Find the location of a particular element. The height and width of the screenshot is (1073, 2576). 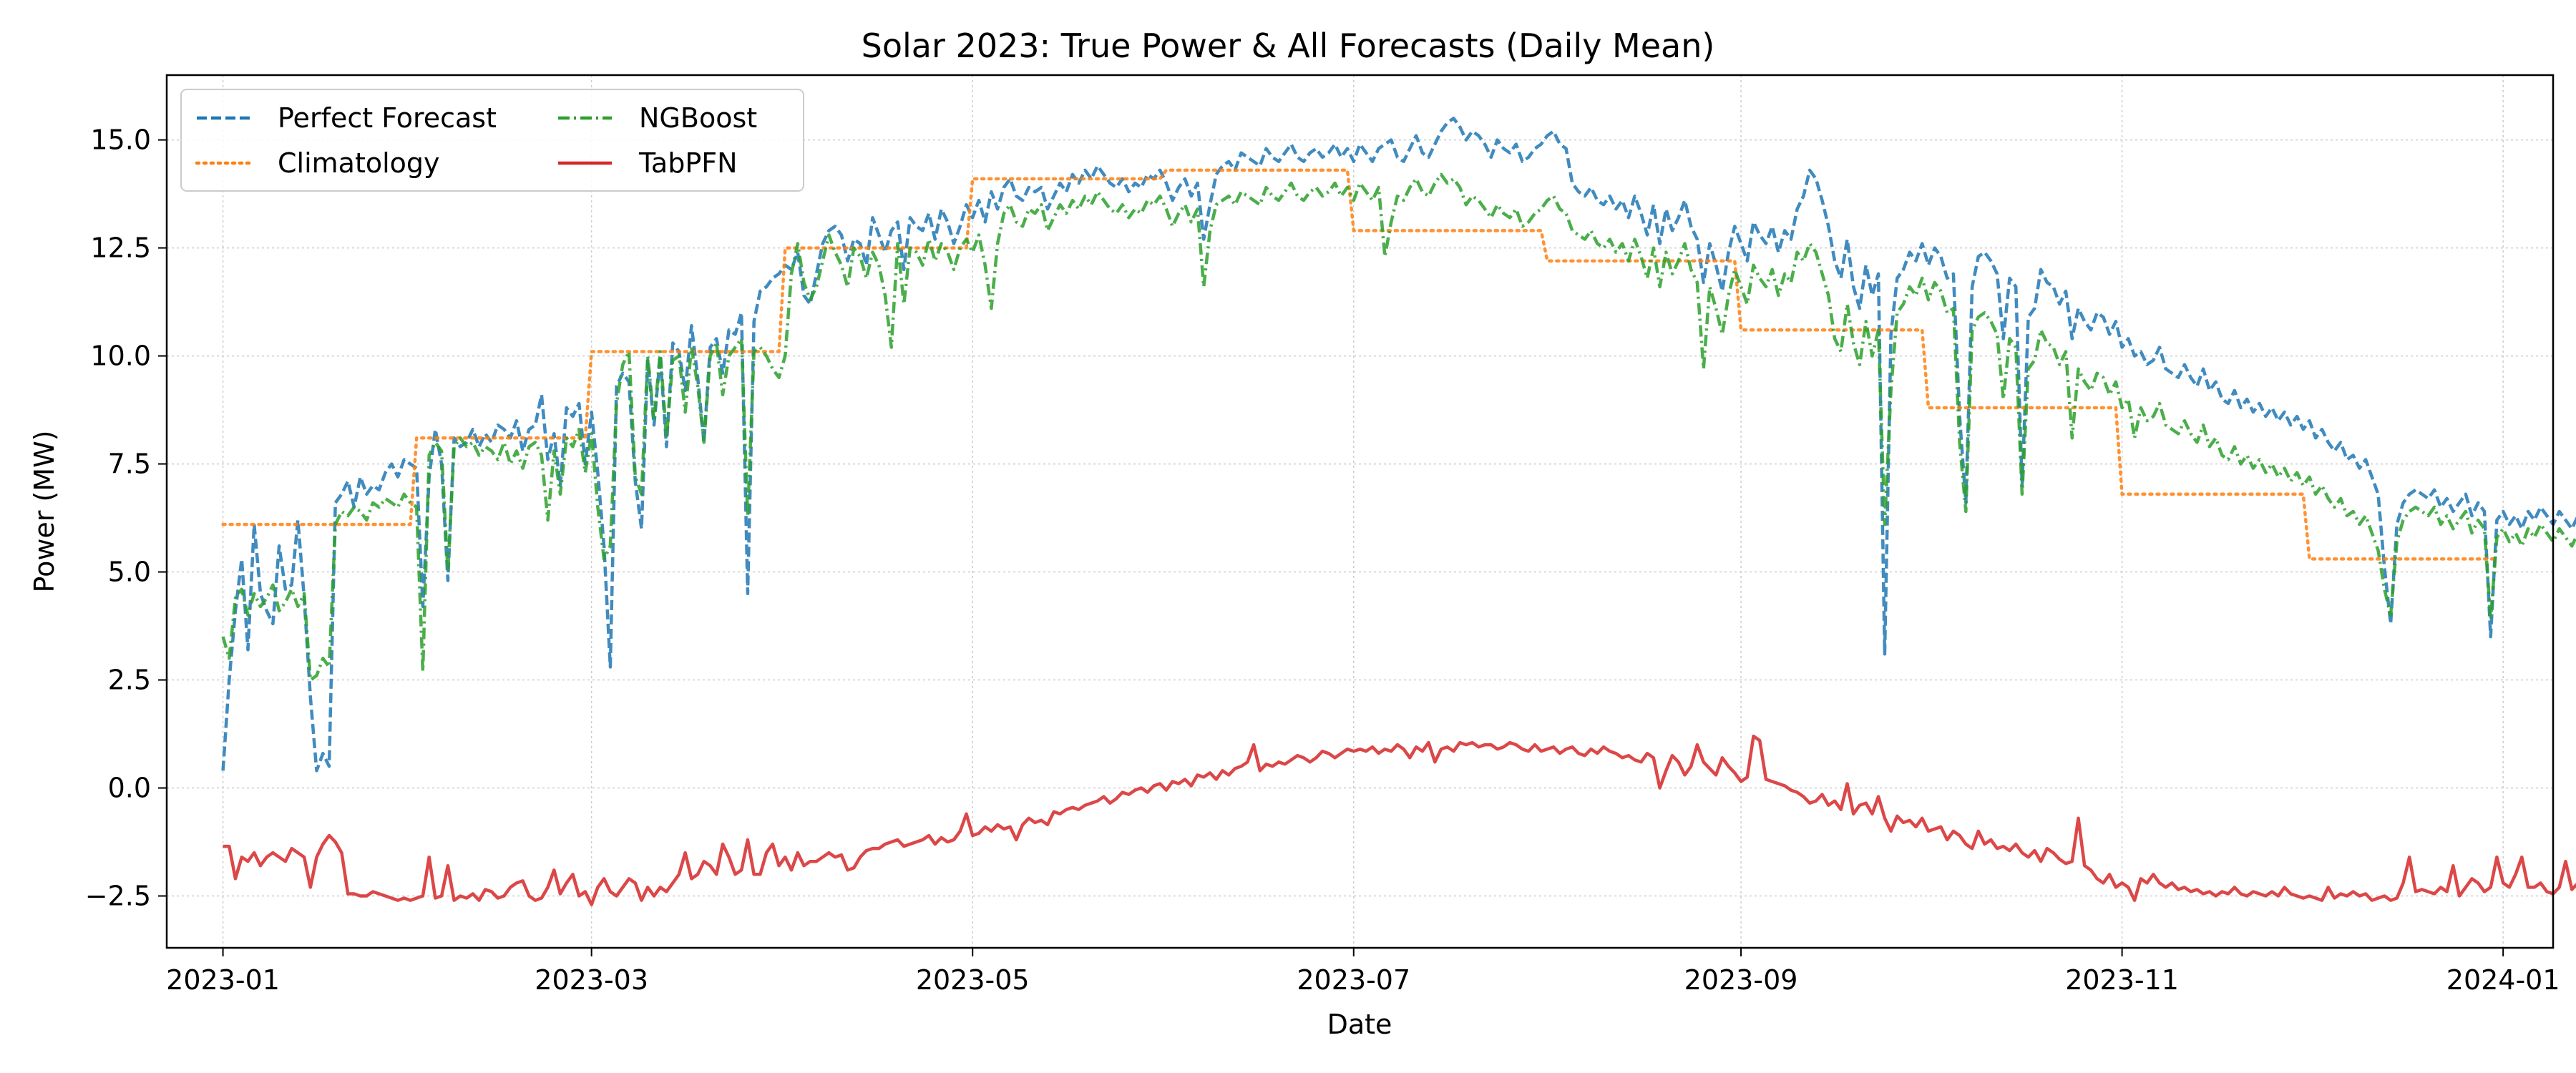

y-tick-label: 7.5 is located at coordinates (129, 465).